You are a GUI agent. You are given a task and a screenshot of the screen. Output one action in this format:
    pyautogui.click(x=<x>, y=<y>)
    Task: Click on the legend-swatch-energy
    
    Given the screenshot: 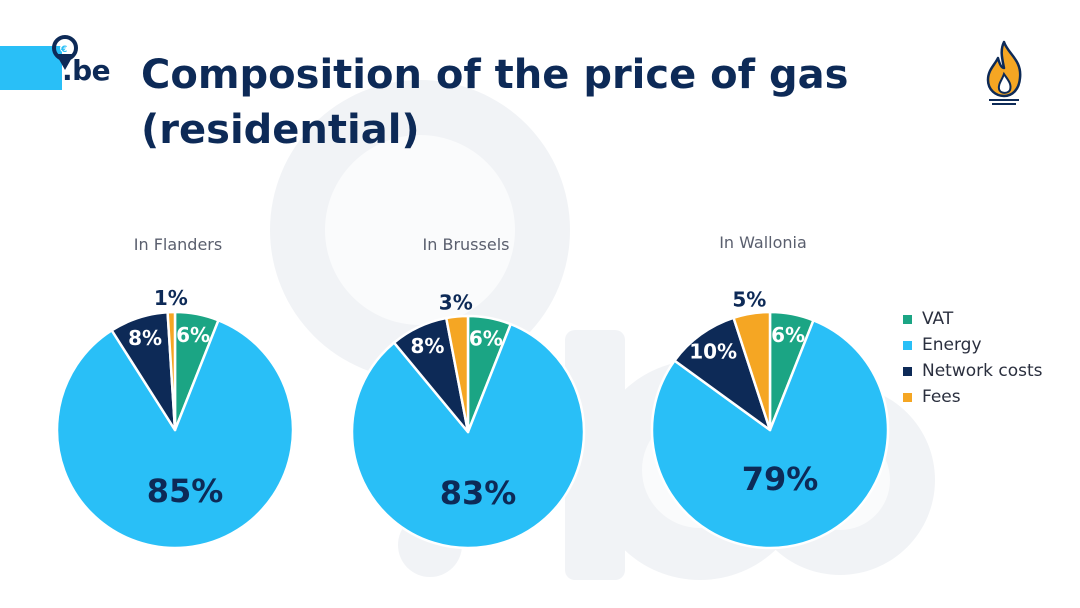 What is the action you would take?
    pyautogui.click(x=907, y=345)
    